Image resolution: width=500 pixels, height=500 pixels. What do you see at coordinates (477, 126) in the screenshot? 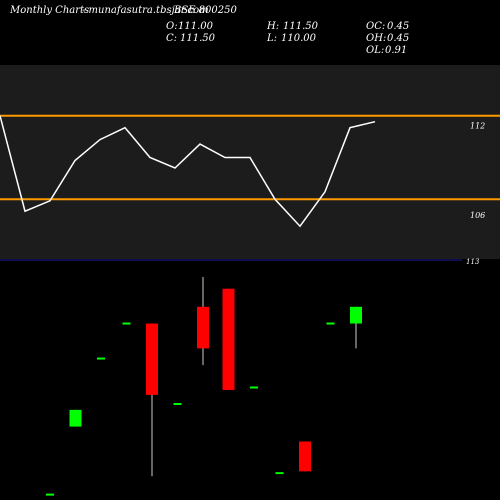
I see `line-y-tick-1: 112` at bounding box center [477, 126].